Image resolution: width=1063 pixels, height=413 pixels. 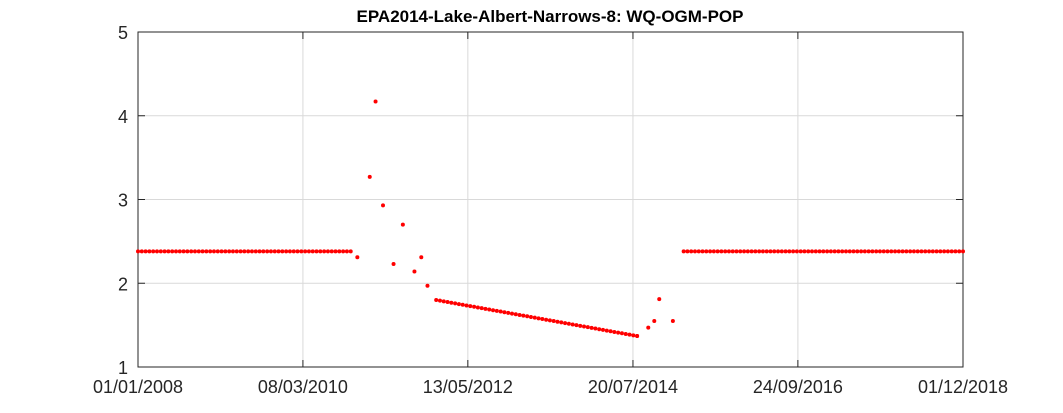 What do you see at coordinates (123, 368) in the screenshot?
I see `y-tick-label: 1` at bounding box center [123, 368].